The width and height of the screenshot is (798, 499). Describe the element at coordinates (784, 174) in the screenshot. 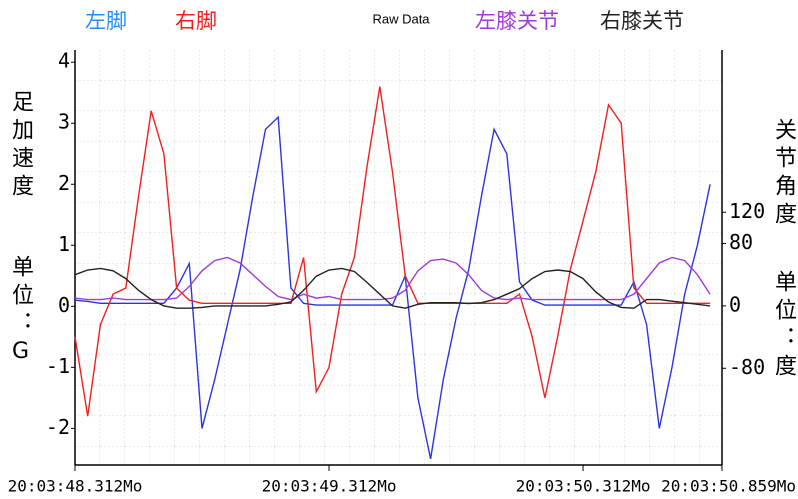

I see `y2-axis-label: 关节角度` at that location.